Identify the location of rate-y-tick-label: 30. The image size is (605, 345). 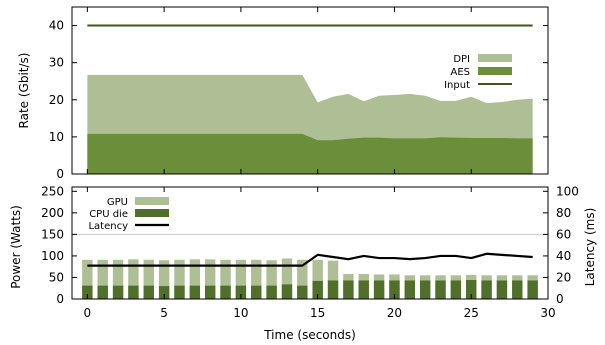
(56, 63).